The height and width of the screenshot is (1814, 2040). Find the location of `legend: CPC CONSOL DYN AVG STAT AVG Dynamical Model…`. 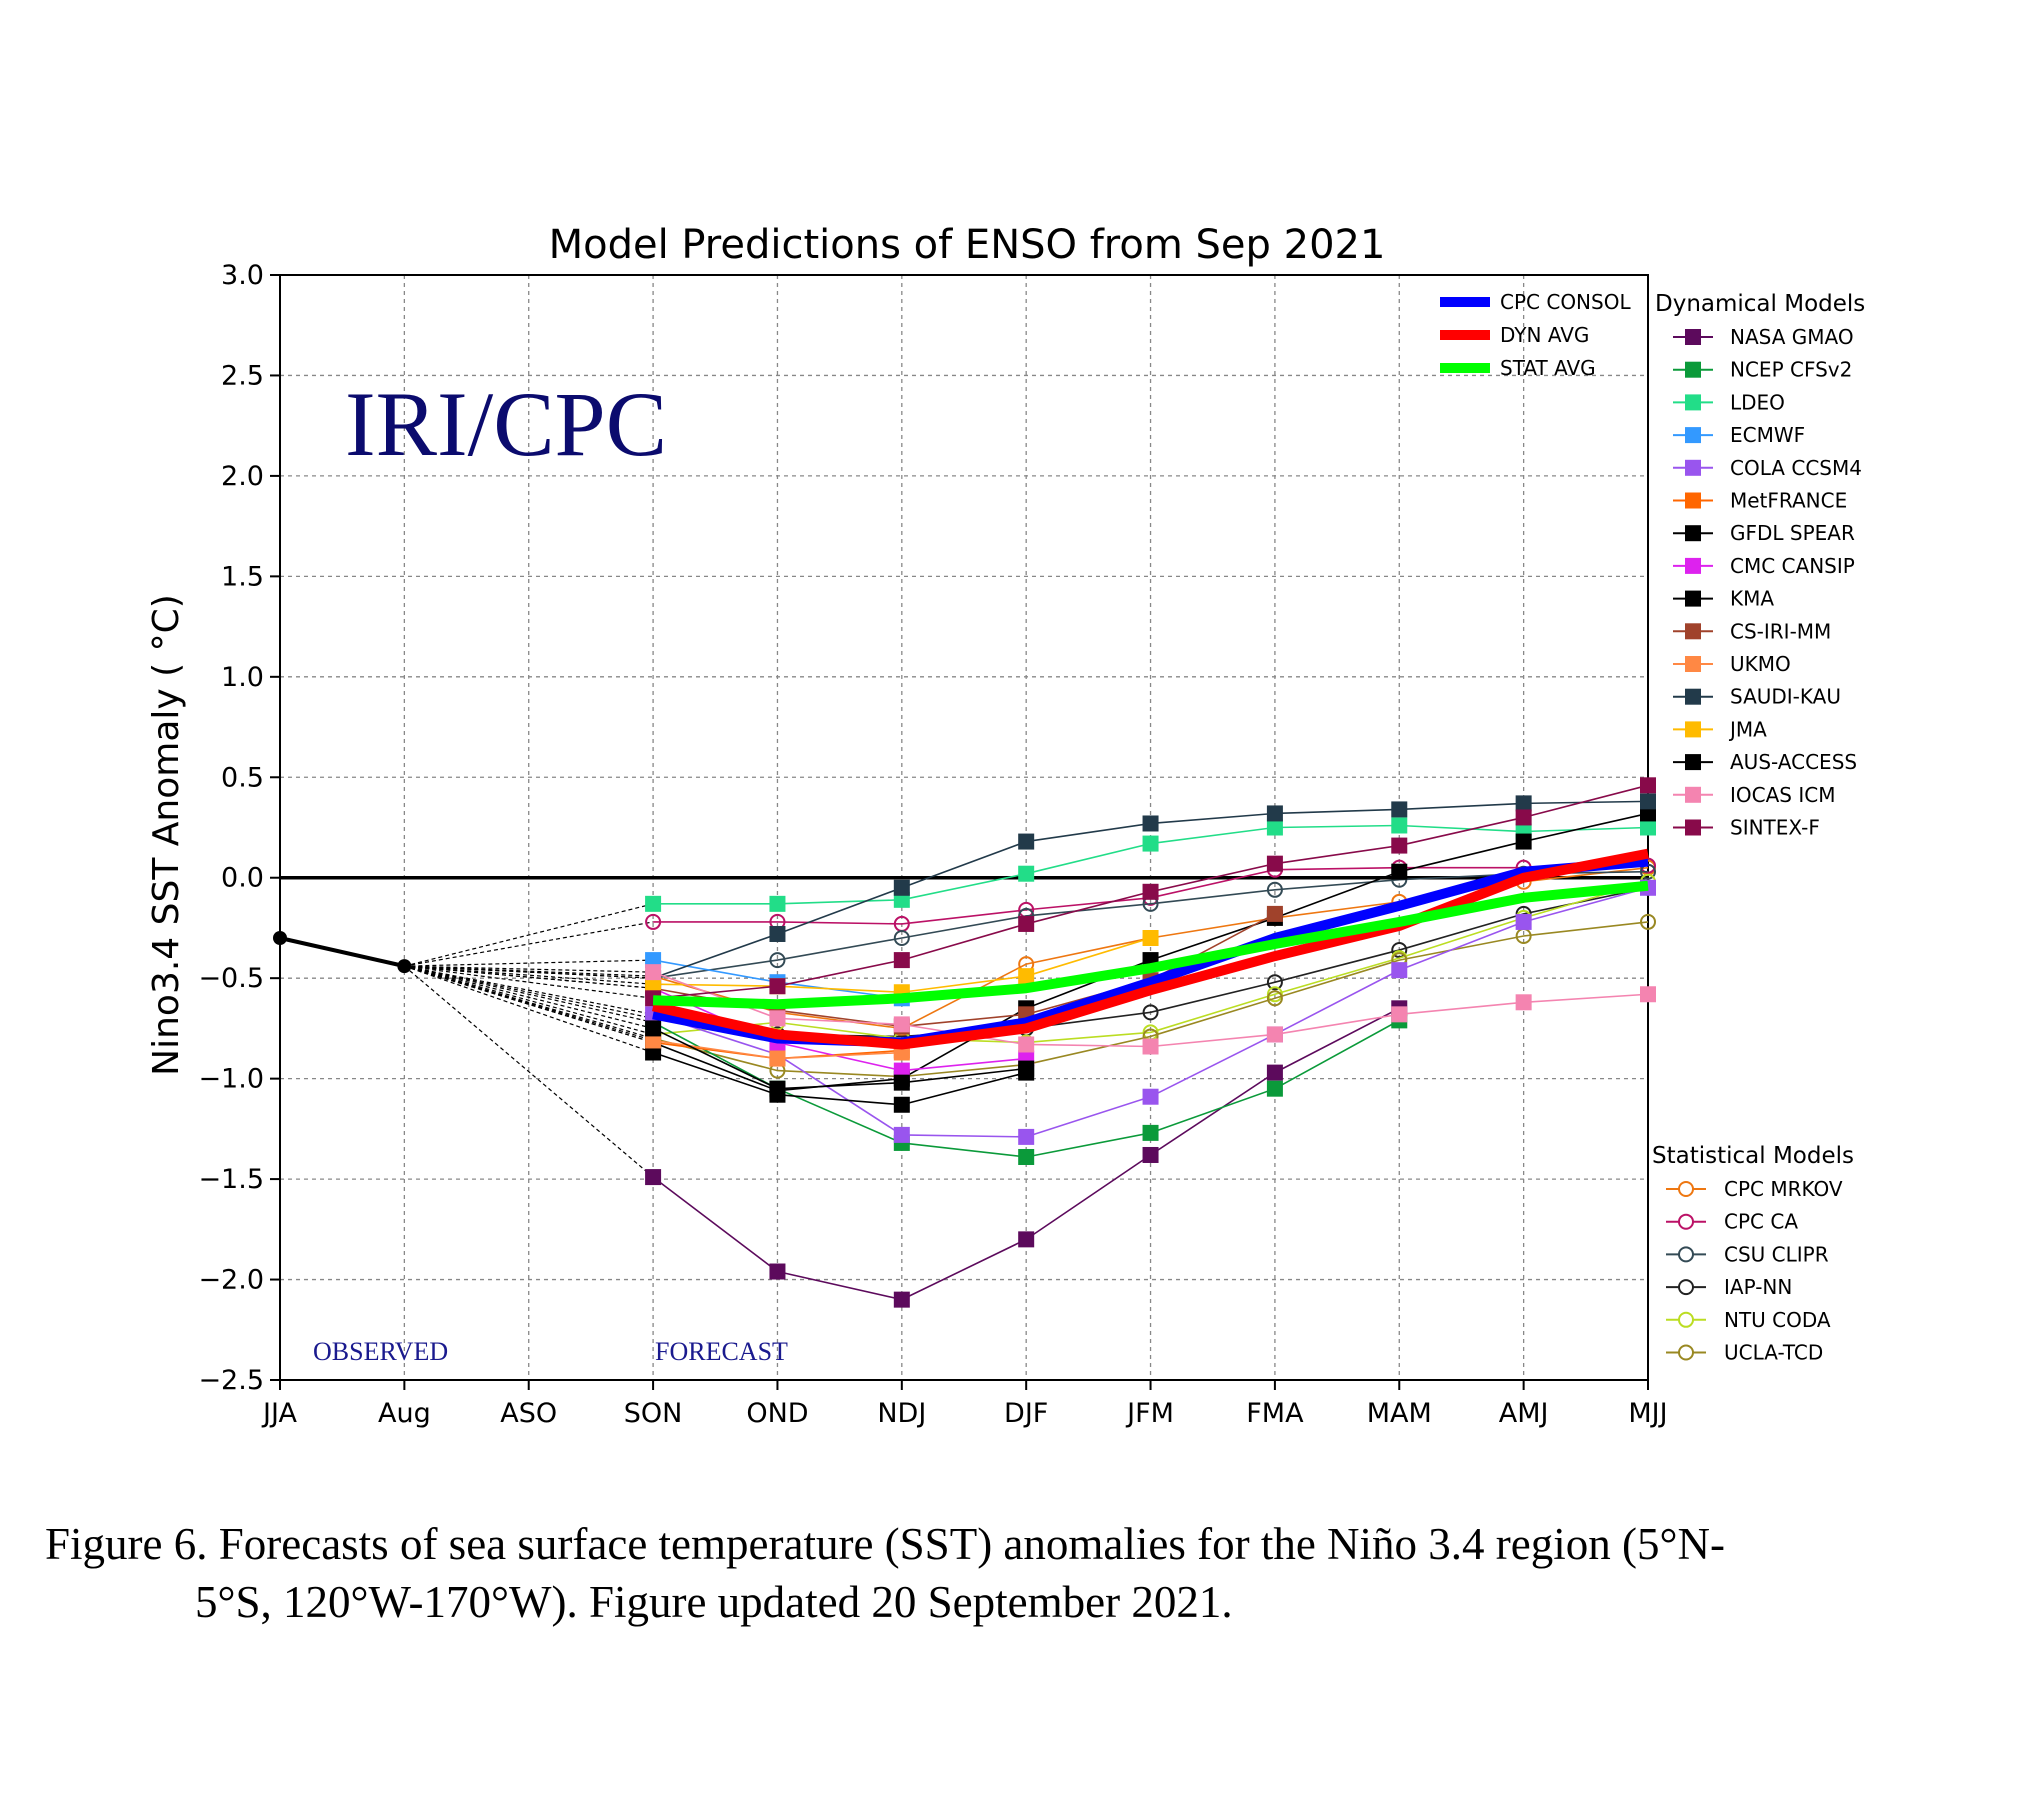

legend: CPC CONSOL DYN AVG STAT AVG Dynamical Model… is located at coordinates (1652, 827).